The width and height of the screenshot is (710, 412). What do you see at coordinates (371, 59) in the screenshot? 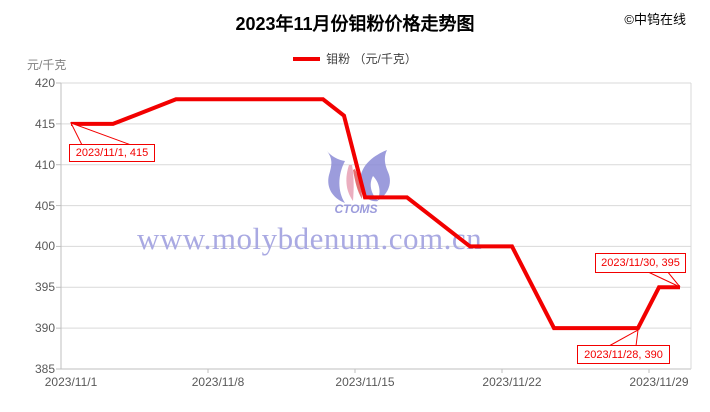
I see `legend-label: 钼粉 （元/千克）` at bounding box center [371, 59].